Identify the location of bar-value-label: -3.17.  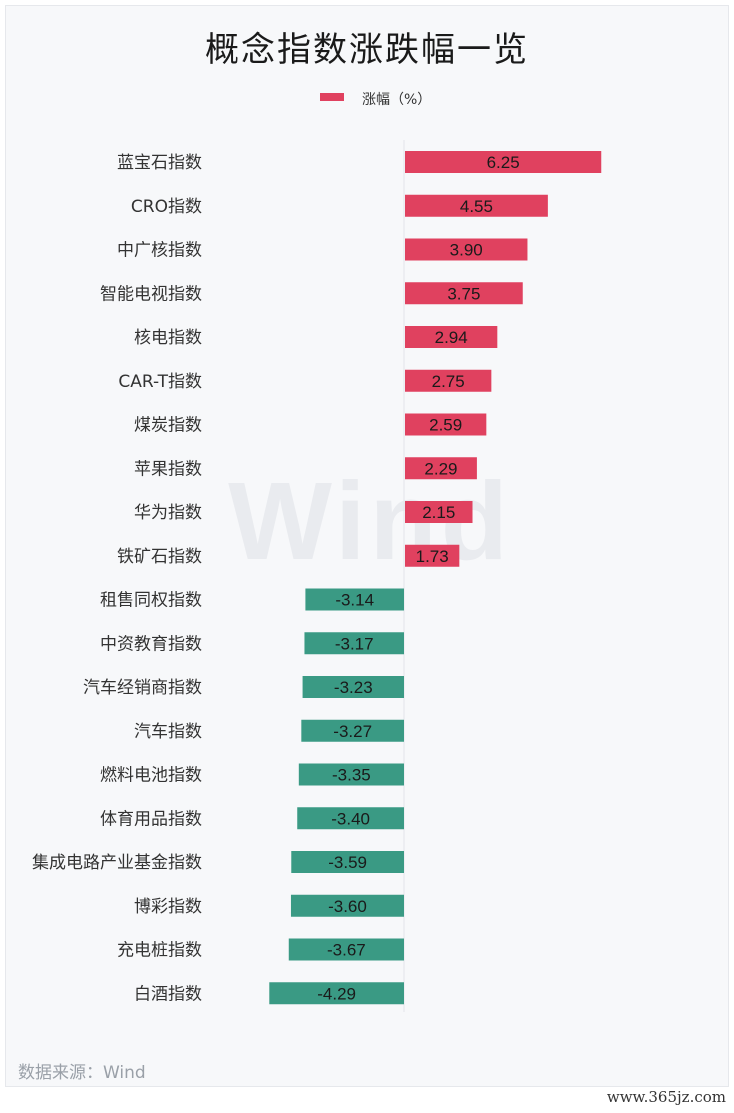
(354, 643).